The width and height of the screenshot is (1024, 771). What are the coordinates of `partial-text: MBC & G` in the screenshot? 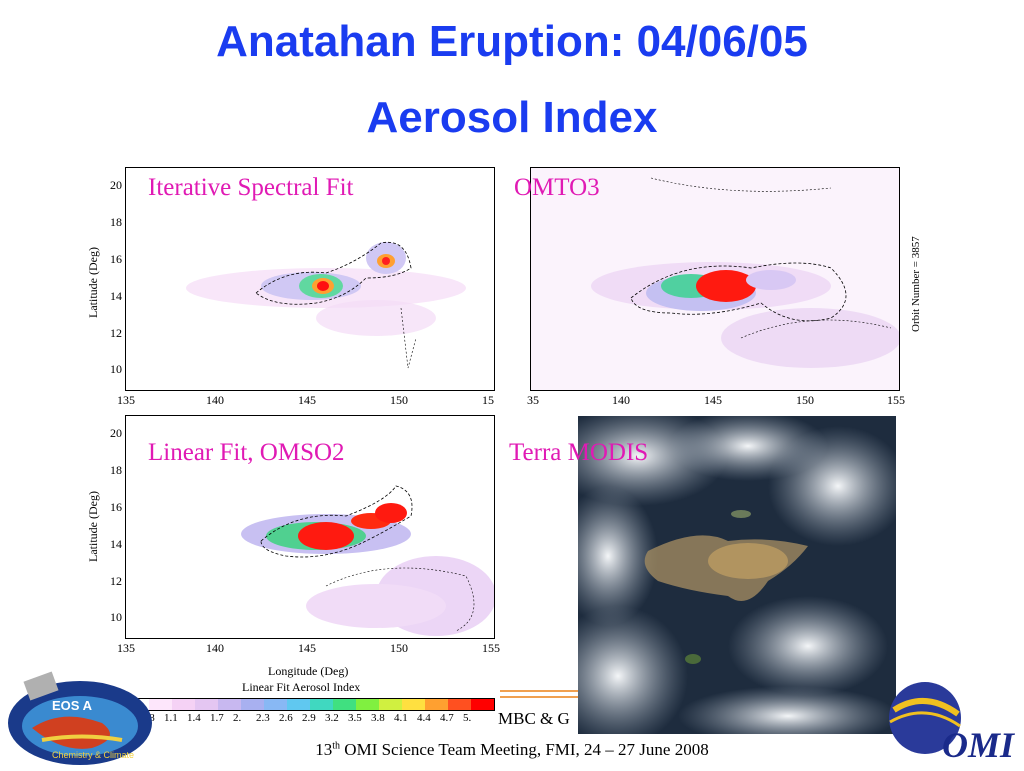 It's located at (534, 718).